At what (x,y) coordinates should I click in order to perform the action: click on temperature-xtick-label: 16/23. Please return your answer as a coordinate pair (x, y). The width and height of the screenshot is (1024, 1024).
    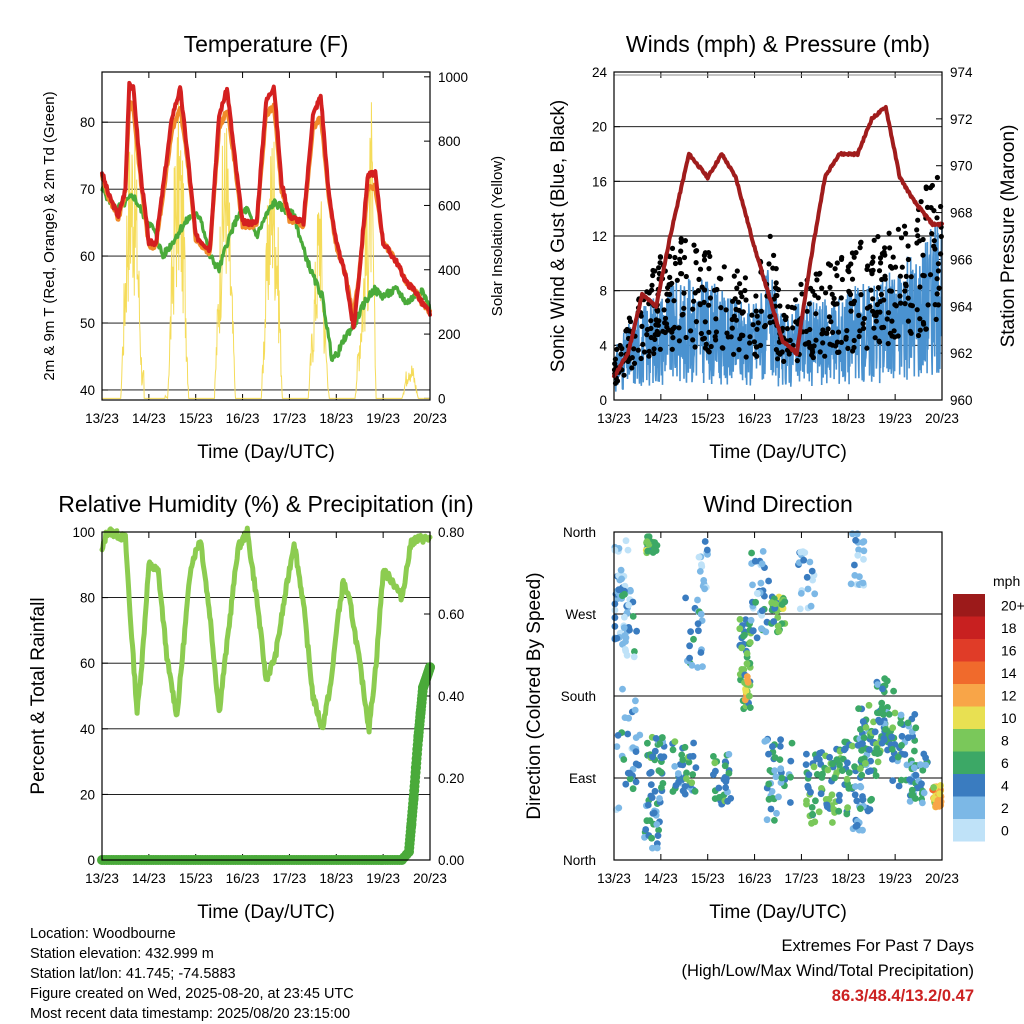
    Looking at the image, I should click on (243, 418).